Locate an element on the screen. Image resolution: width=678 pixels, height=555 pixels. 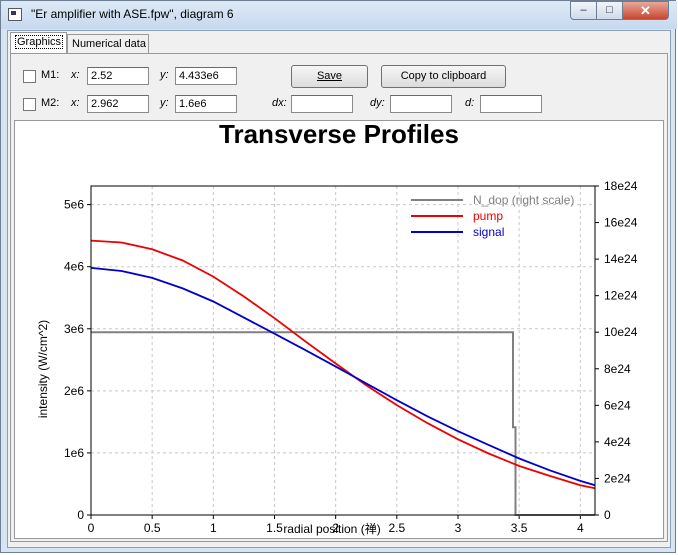
m1-y-input is located at coordinates (206, 76).